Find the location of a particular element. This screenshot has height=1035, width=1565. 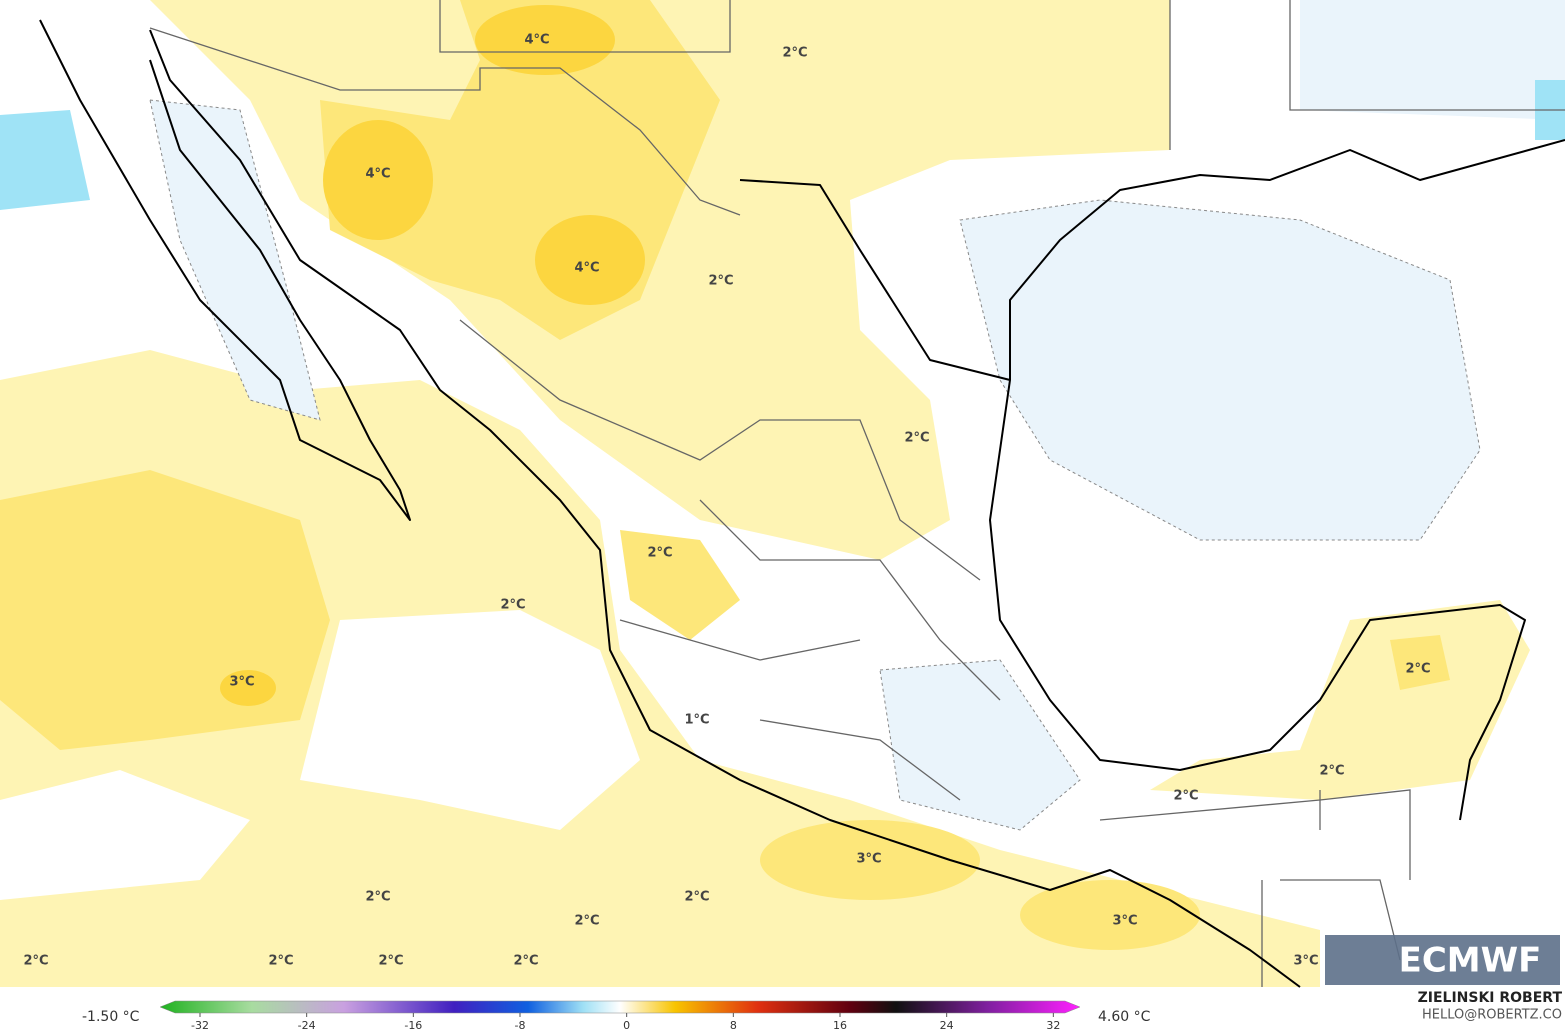

author: ZIELINSKI ROBERT is located at coordinates (1490, 998).